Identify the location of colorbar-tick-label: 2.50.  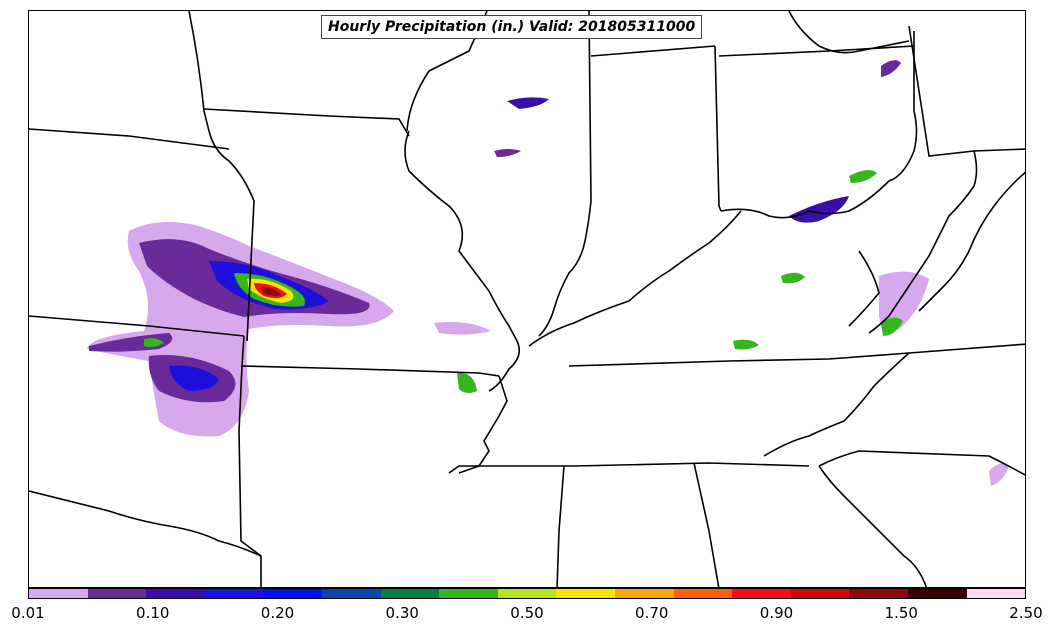
(1026, 613).